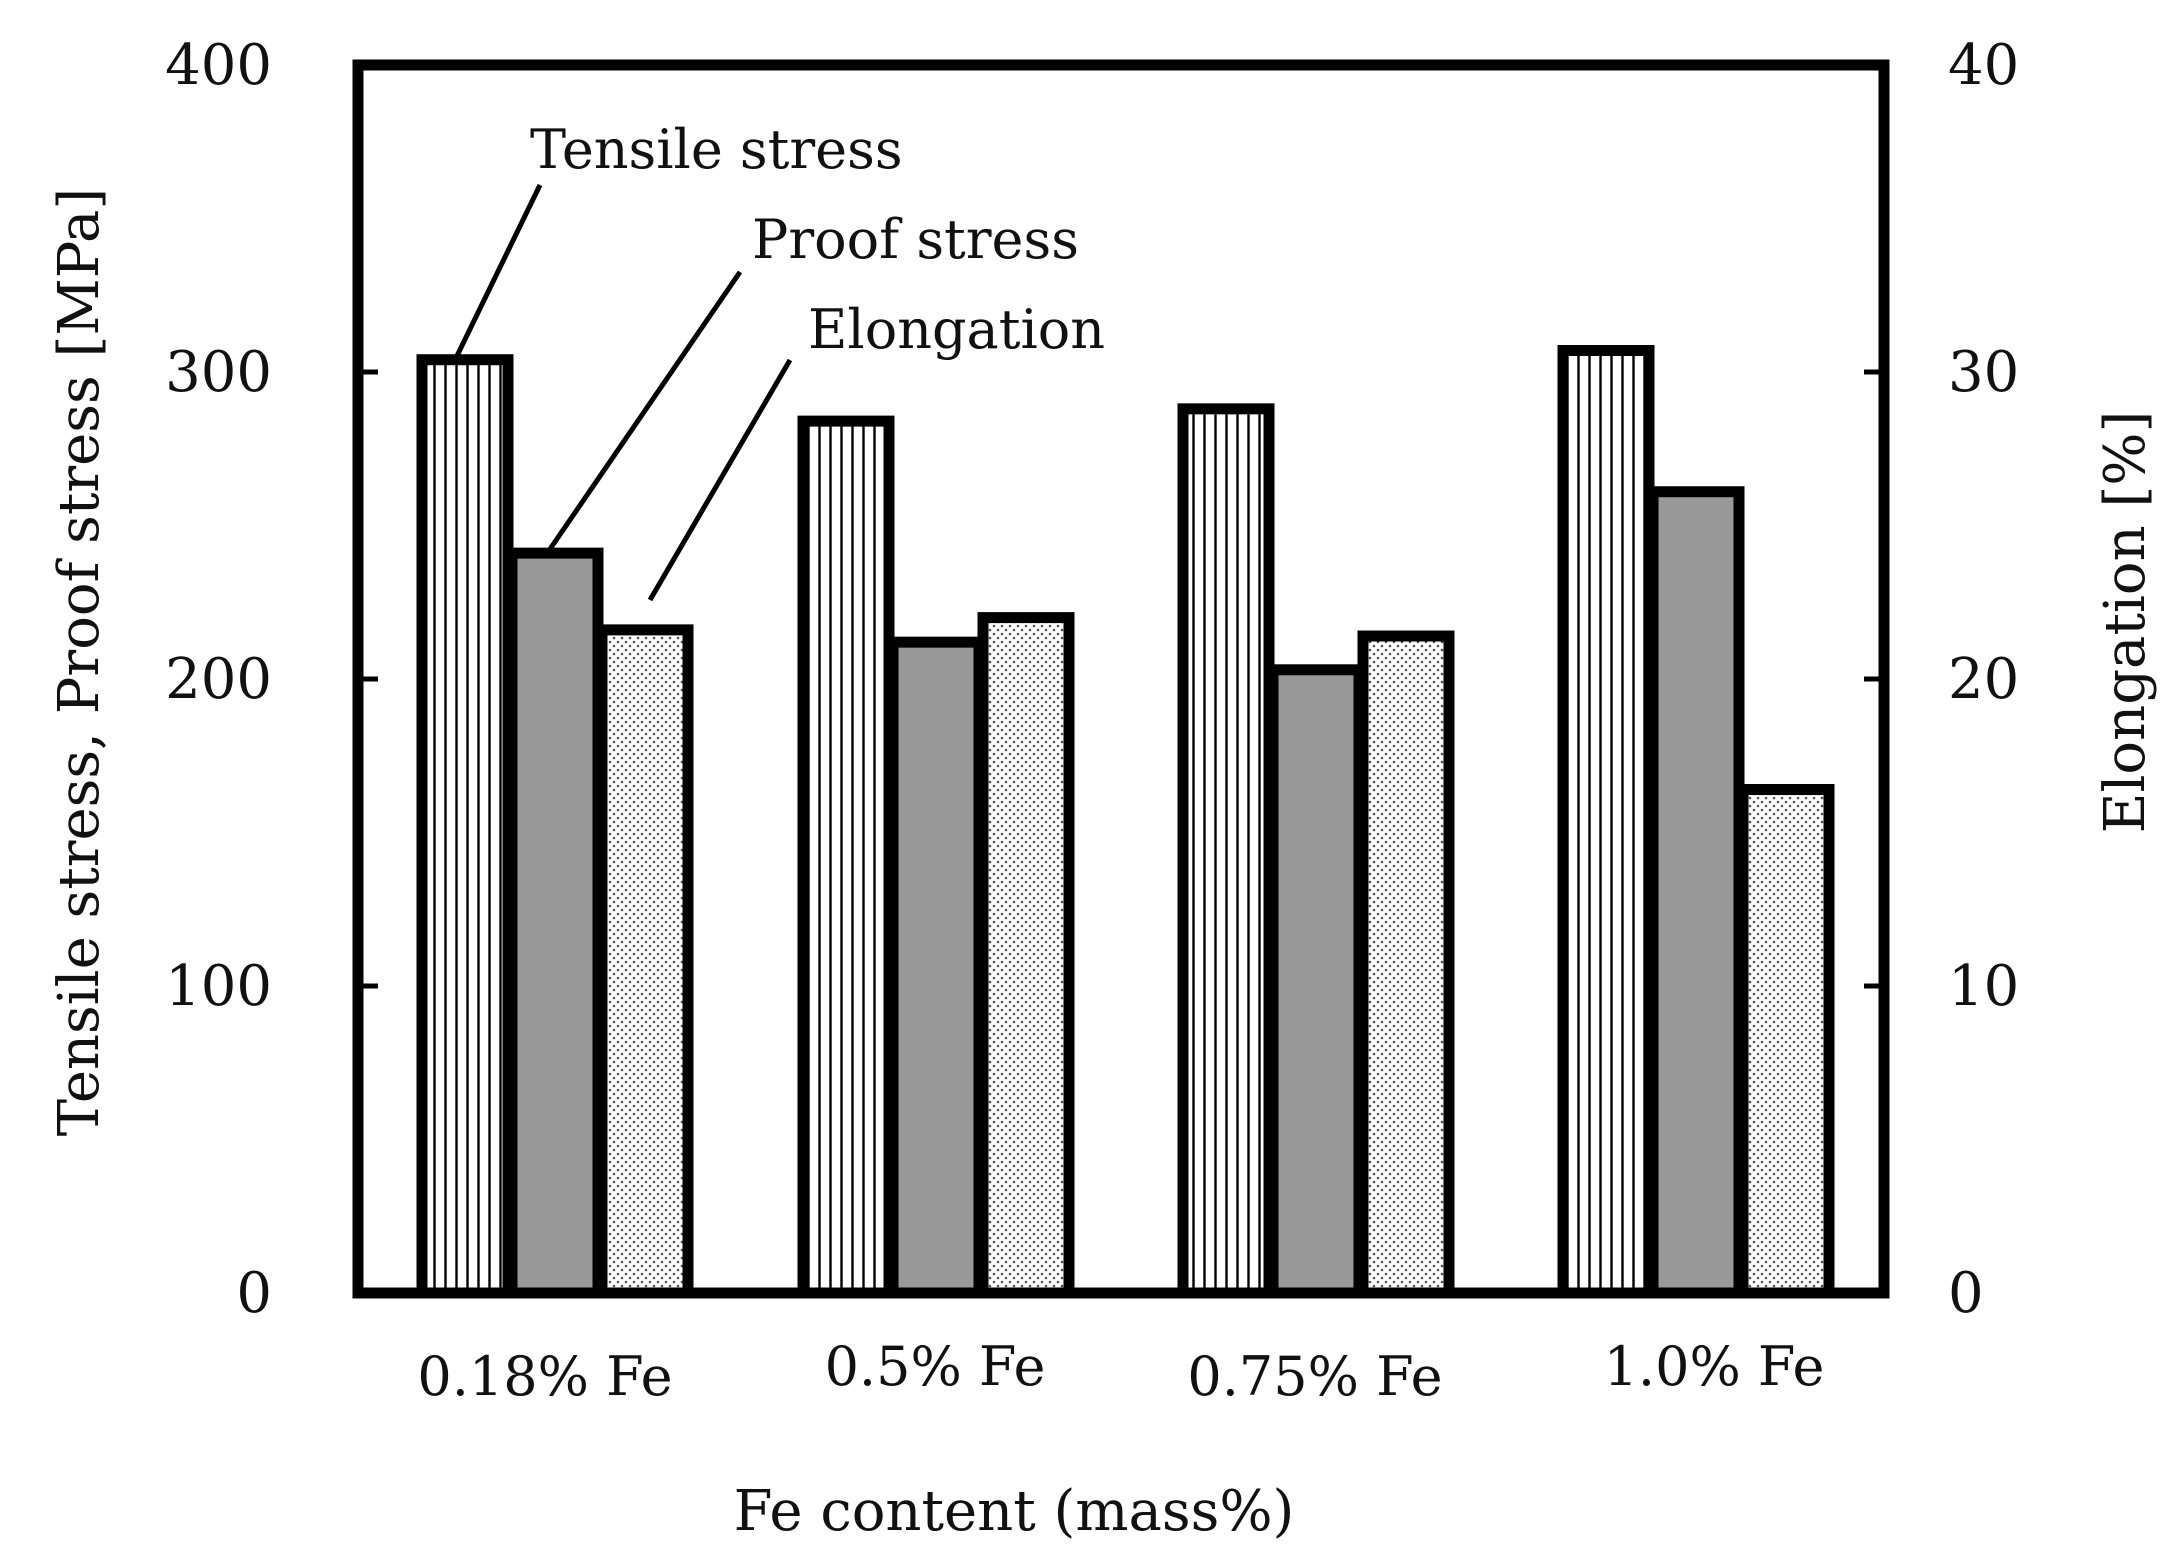 The height and width of the screenshot is (1556, 2180). Describe the element at coordinates (1983, 986) in the screenshot. I see `y2-tick-label-10: 10` at that location.